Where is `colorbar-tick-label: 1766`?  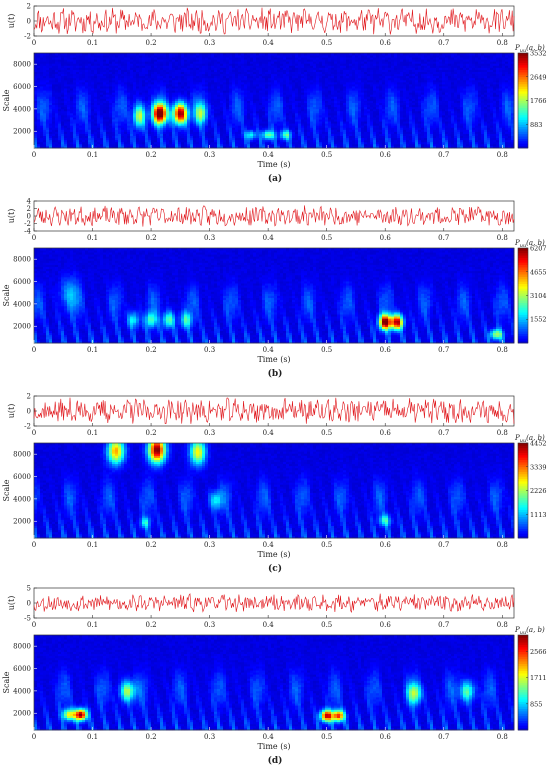 colorbar-tick-label: 1766 is located at coordinates (538, 101).